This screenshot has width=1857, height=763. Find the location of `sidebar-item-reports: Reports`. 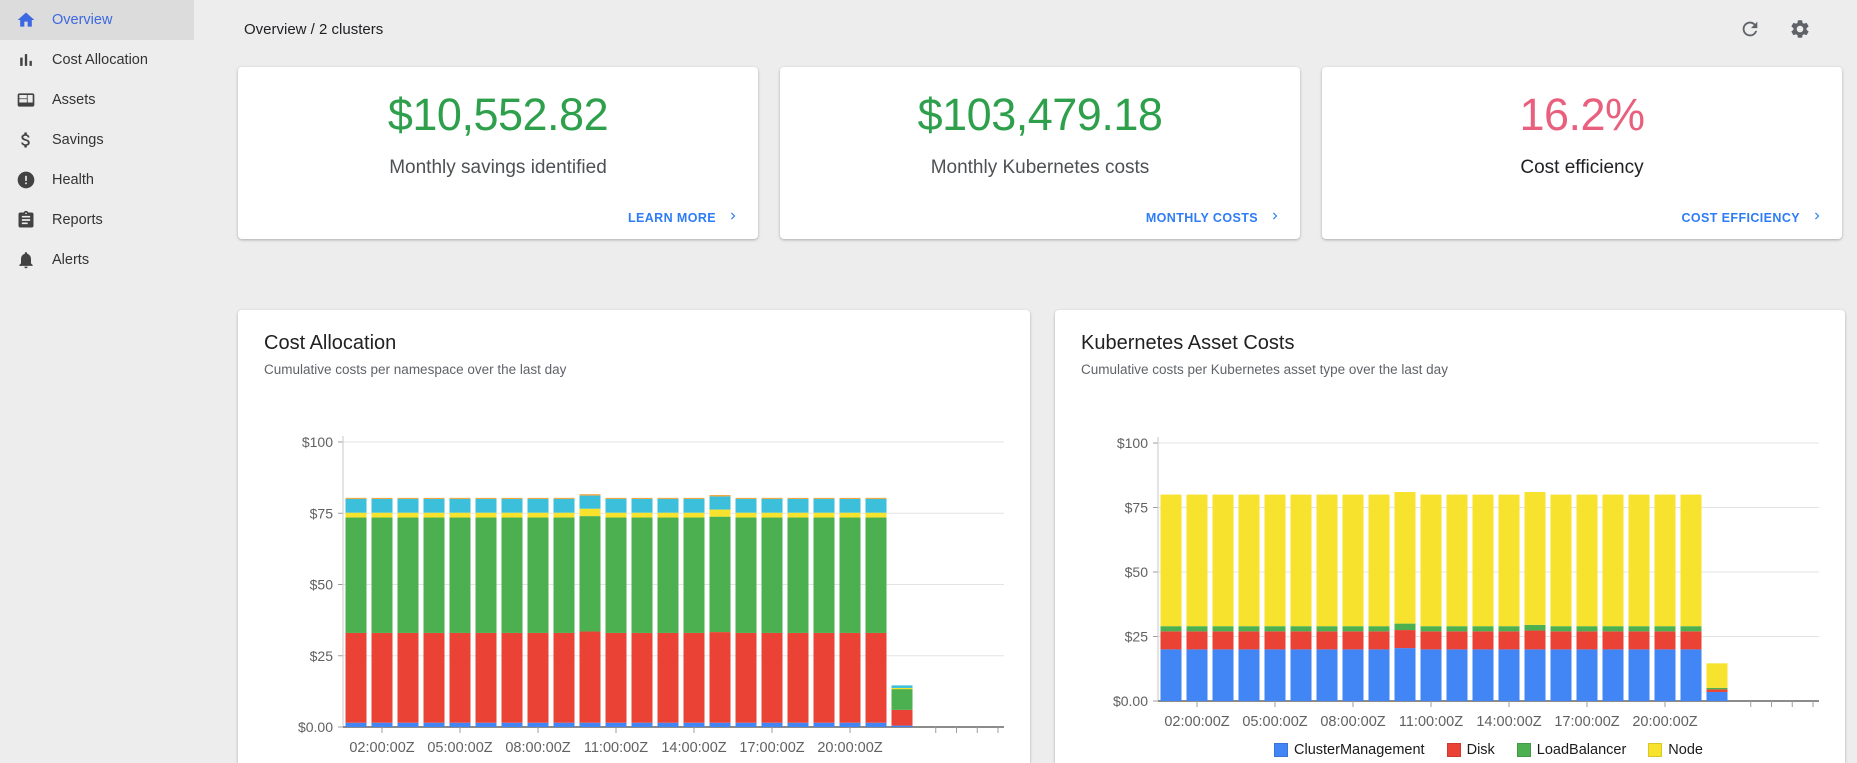

sidebar-item-reports: Reports is located at coordinates (97, 220).